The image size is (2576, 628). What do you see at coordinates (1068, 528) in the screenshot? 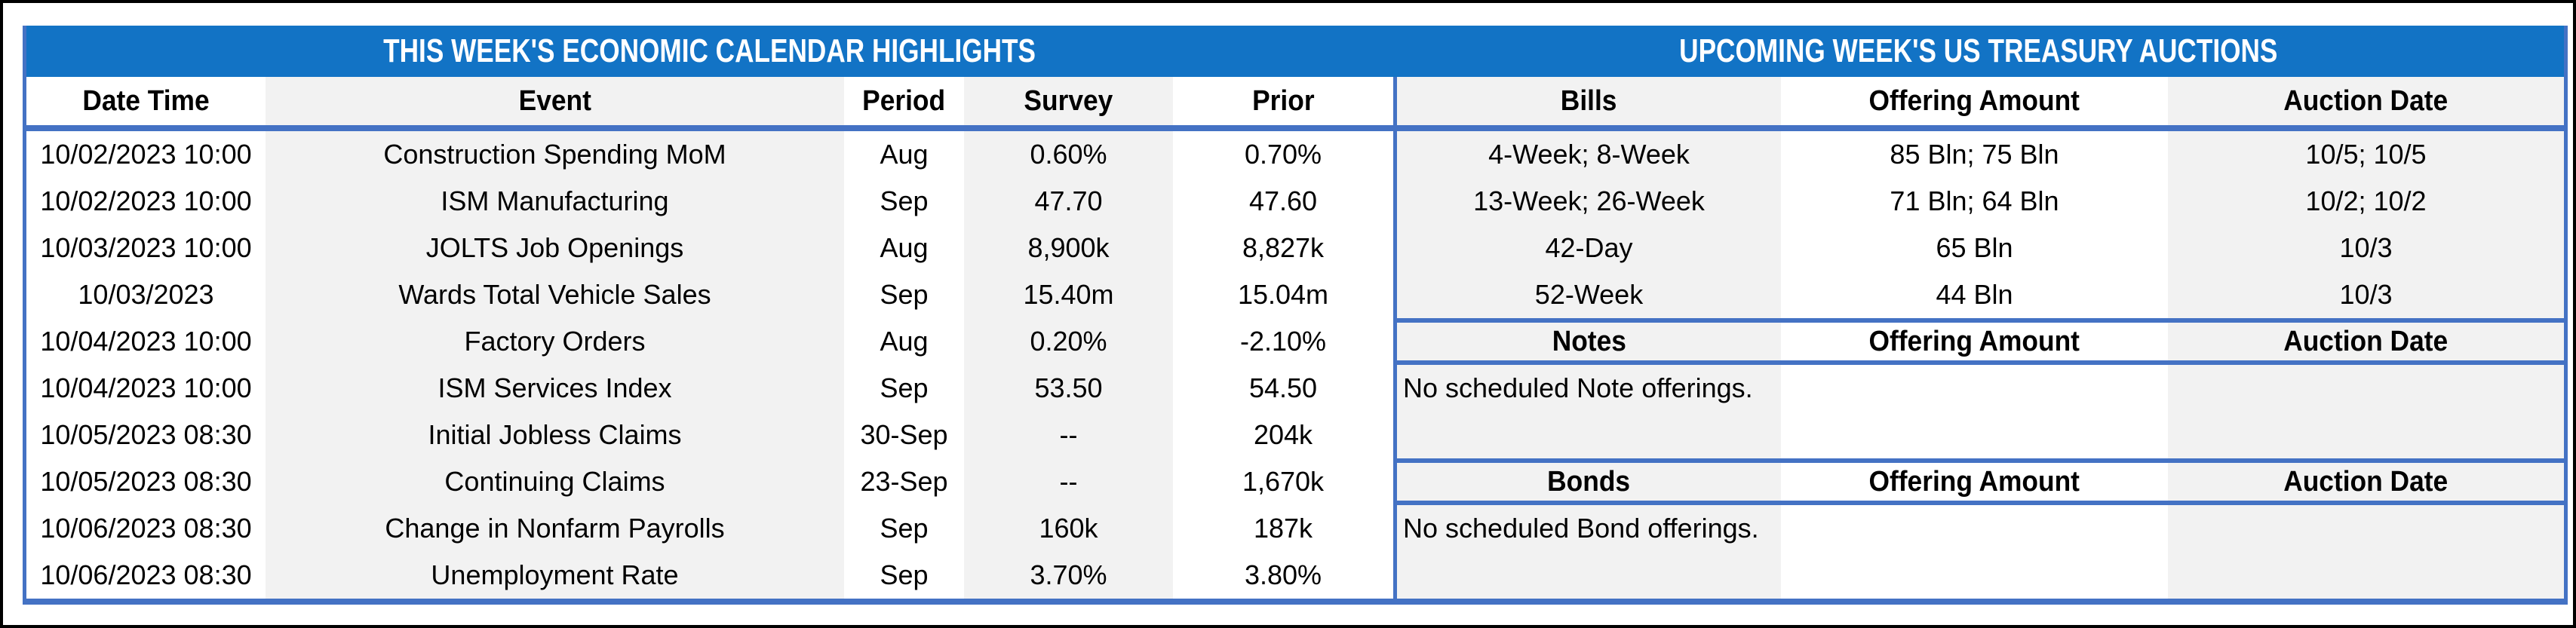
I see `cell-survey: 160k` at bounding box center [1068, 528].